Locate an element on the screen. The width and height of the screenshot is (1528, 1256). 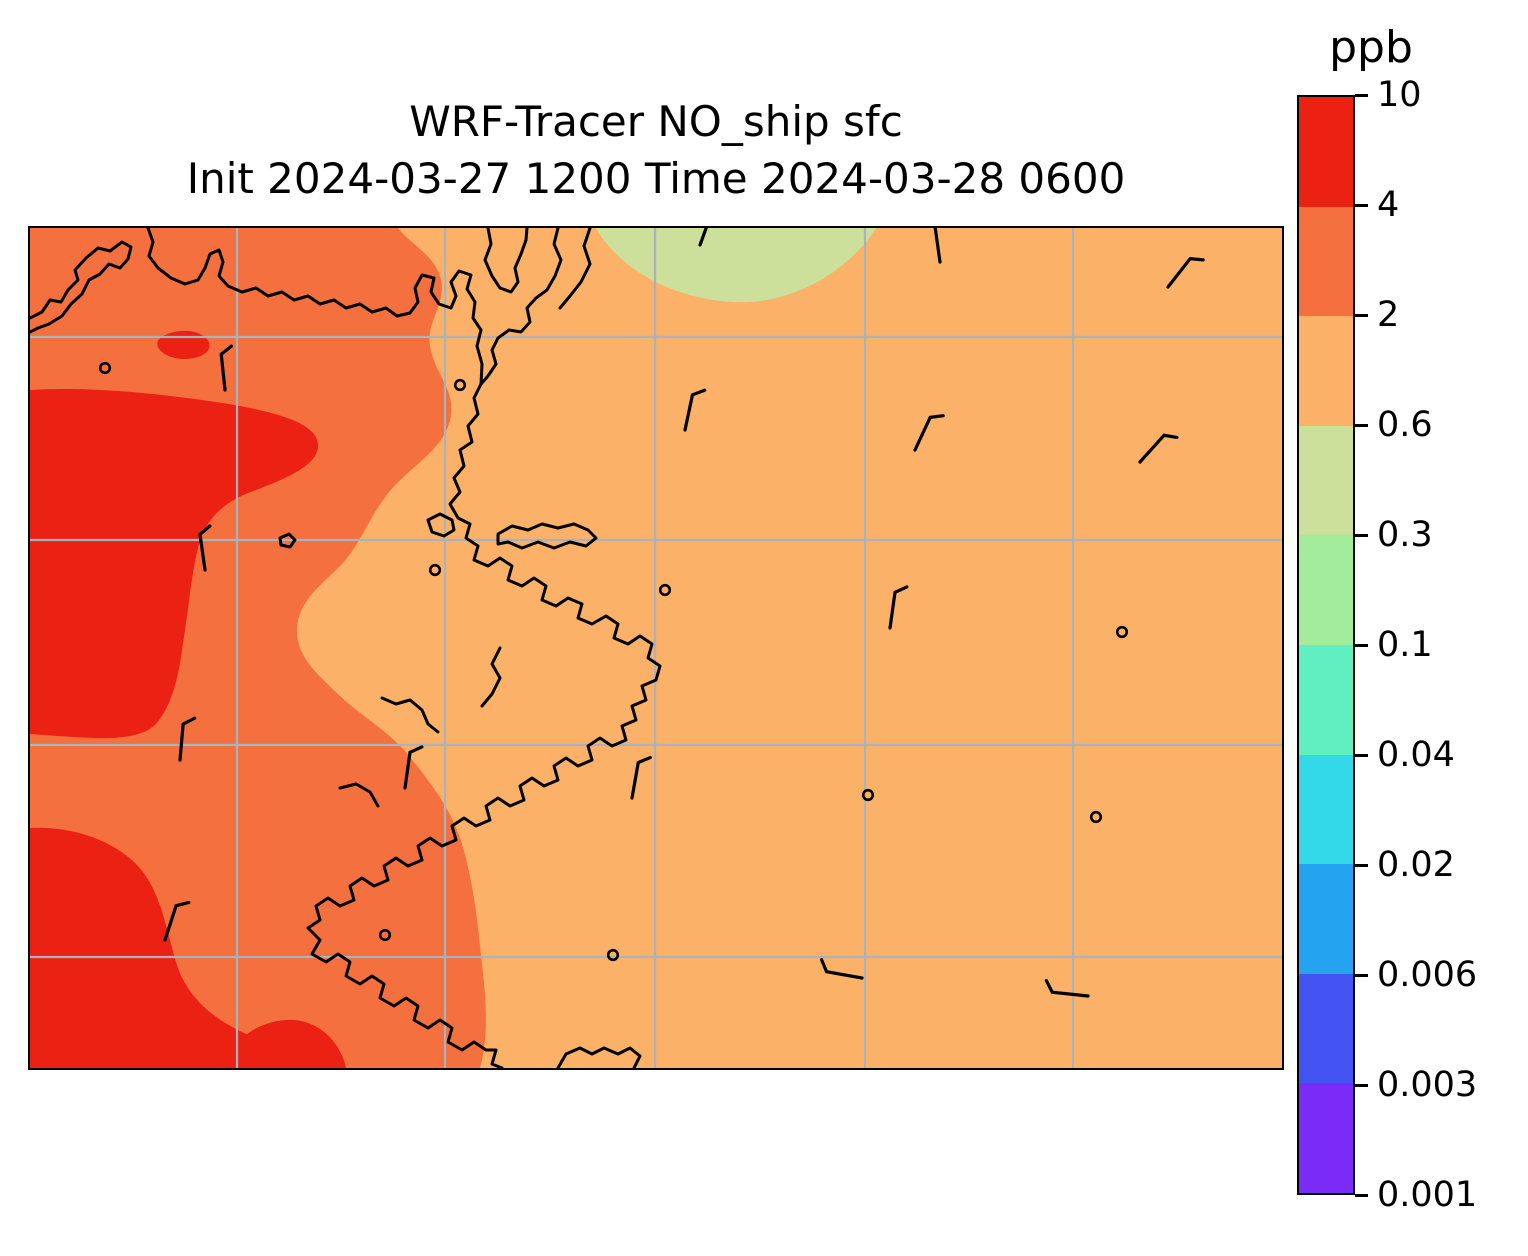
fill-region-red-main is located at coordinates (174, 563).